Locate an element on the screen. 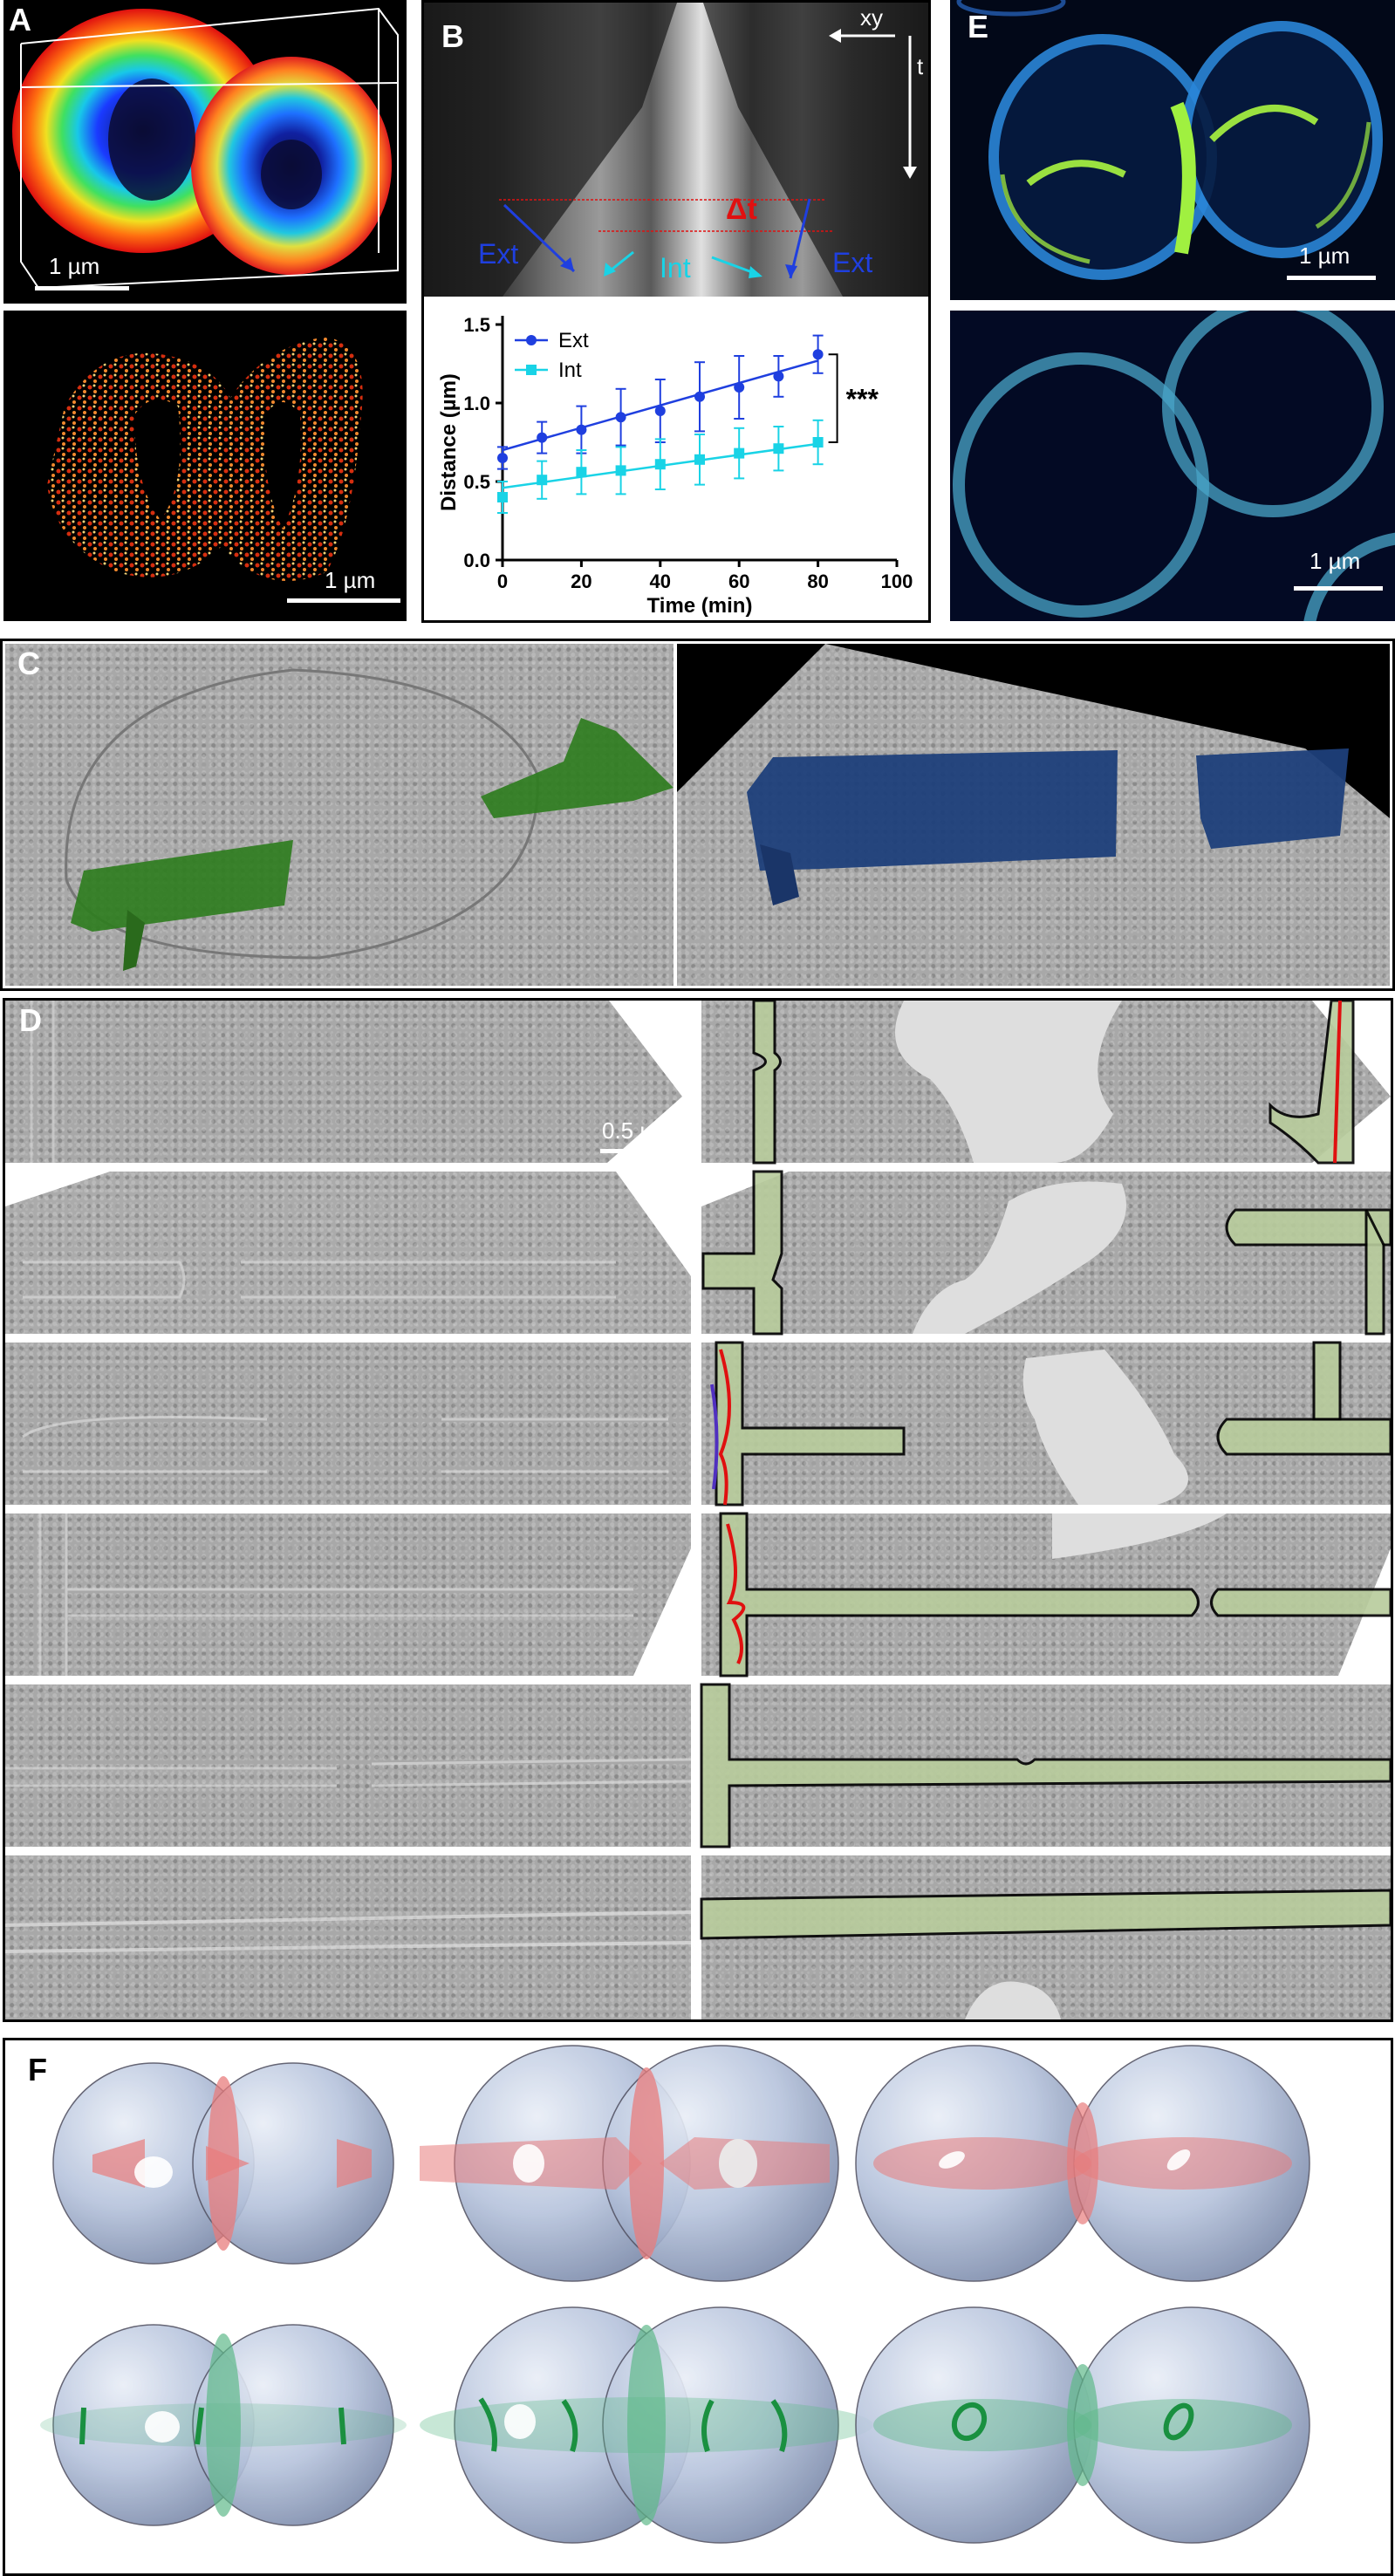  panel-e-top-image: E 1 µm is located at coordinates (1172, 150).